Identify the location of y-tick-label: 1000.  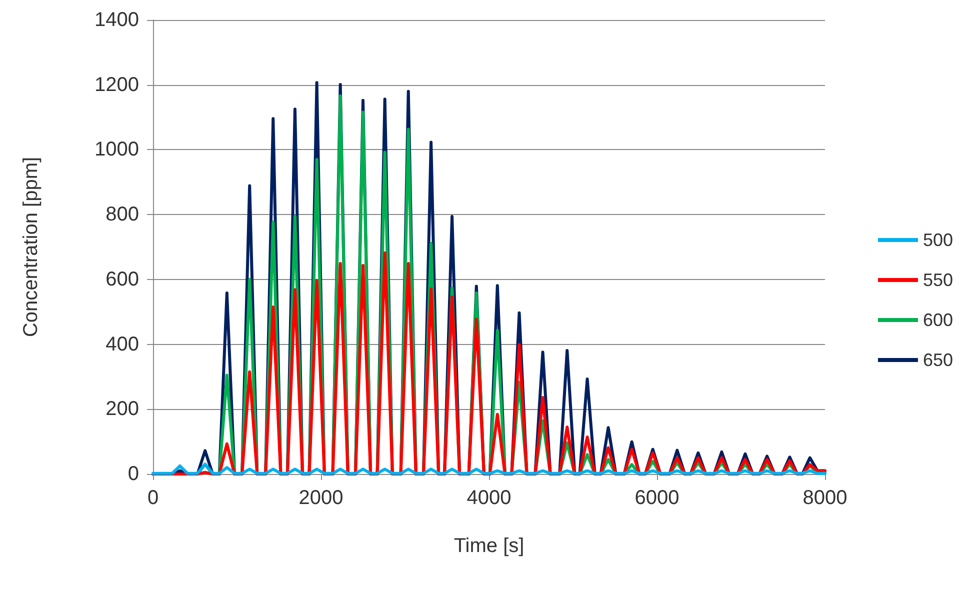
(116, 149).